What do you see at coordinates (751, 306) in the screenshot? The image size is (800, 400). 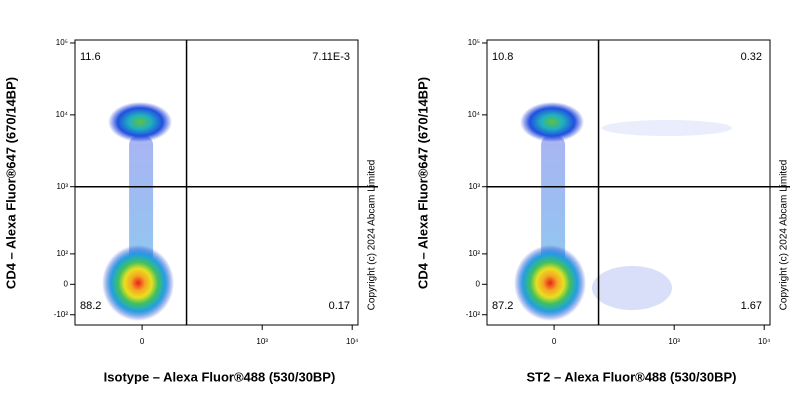 I see `quadrant-value: 1.67` at bounding box center [751, 306].